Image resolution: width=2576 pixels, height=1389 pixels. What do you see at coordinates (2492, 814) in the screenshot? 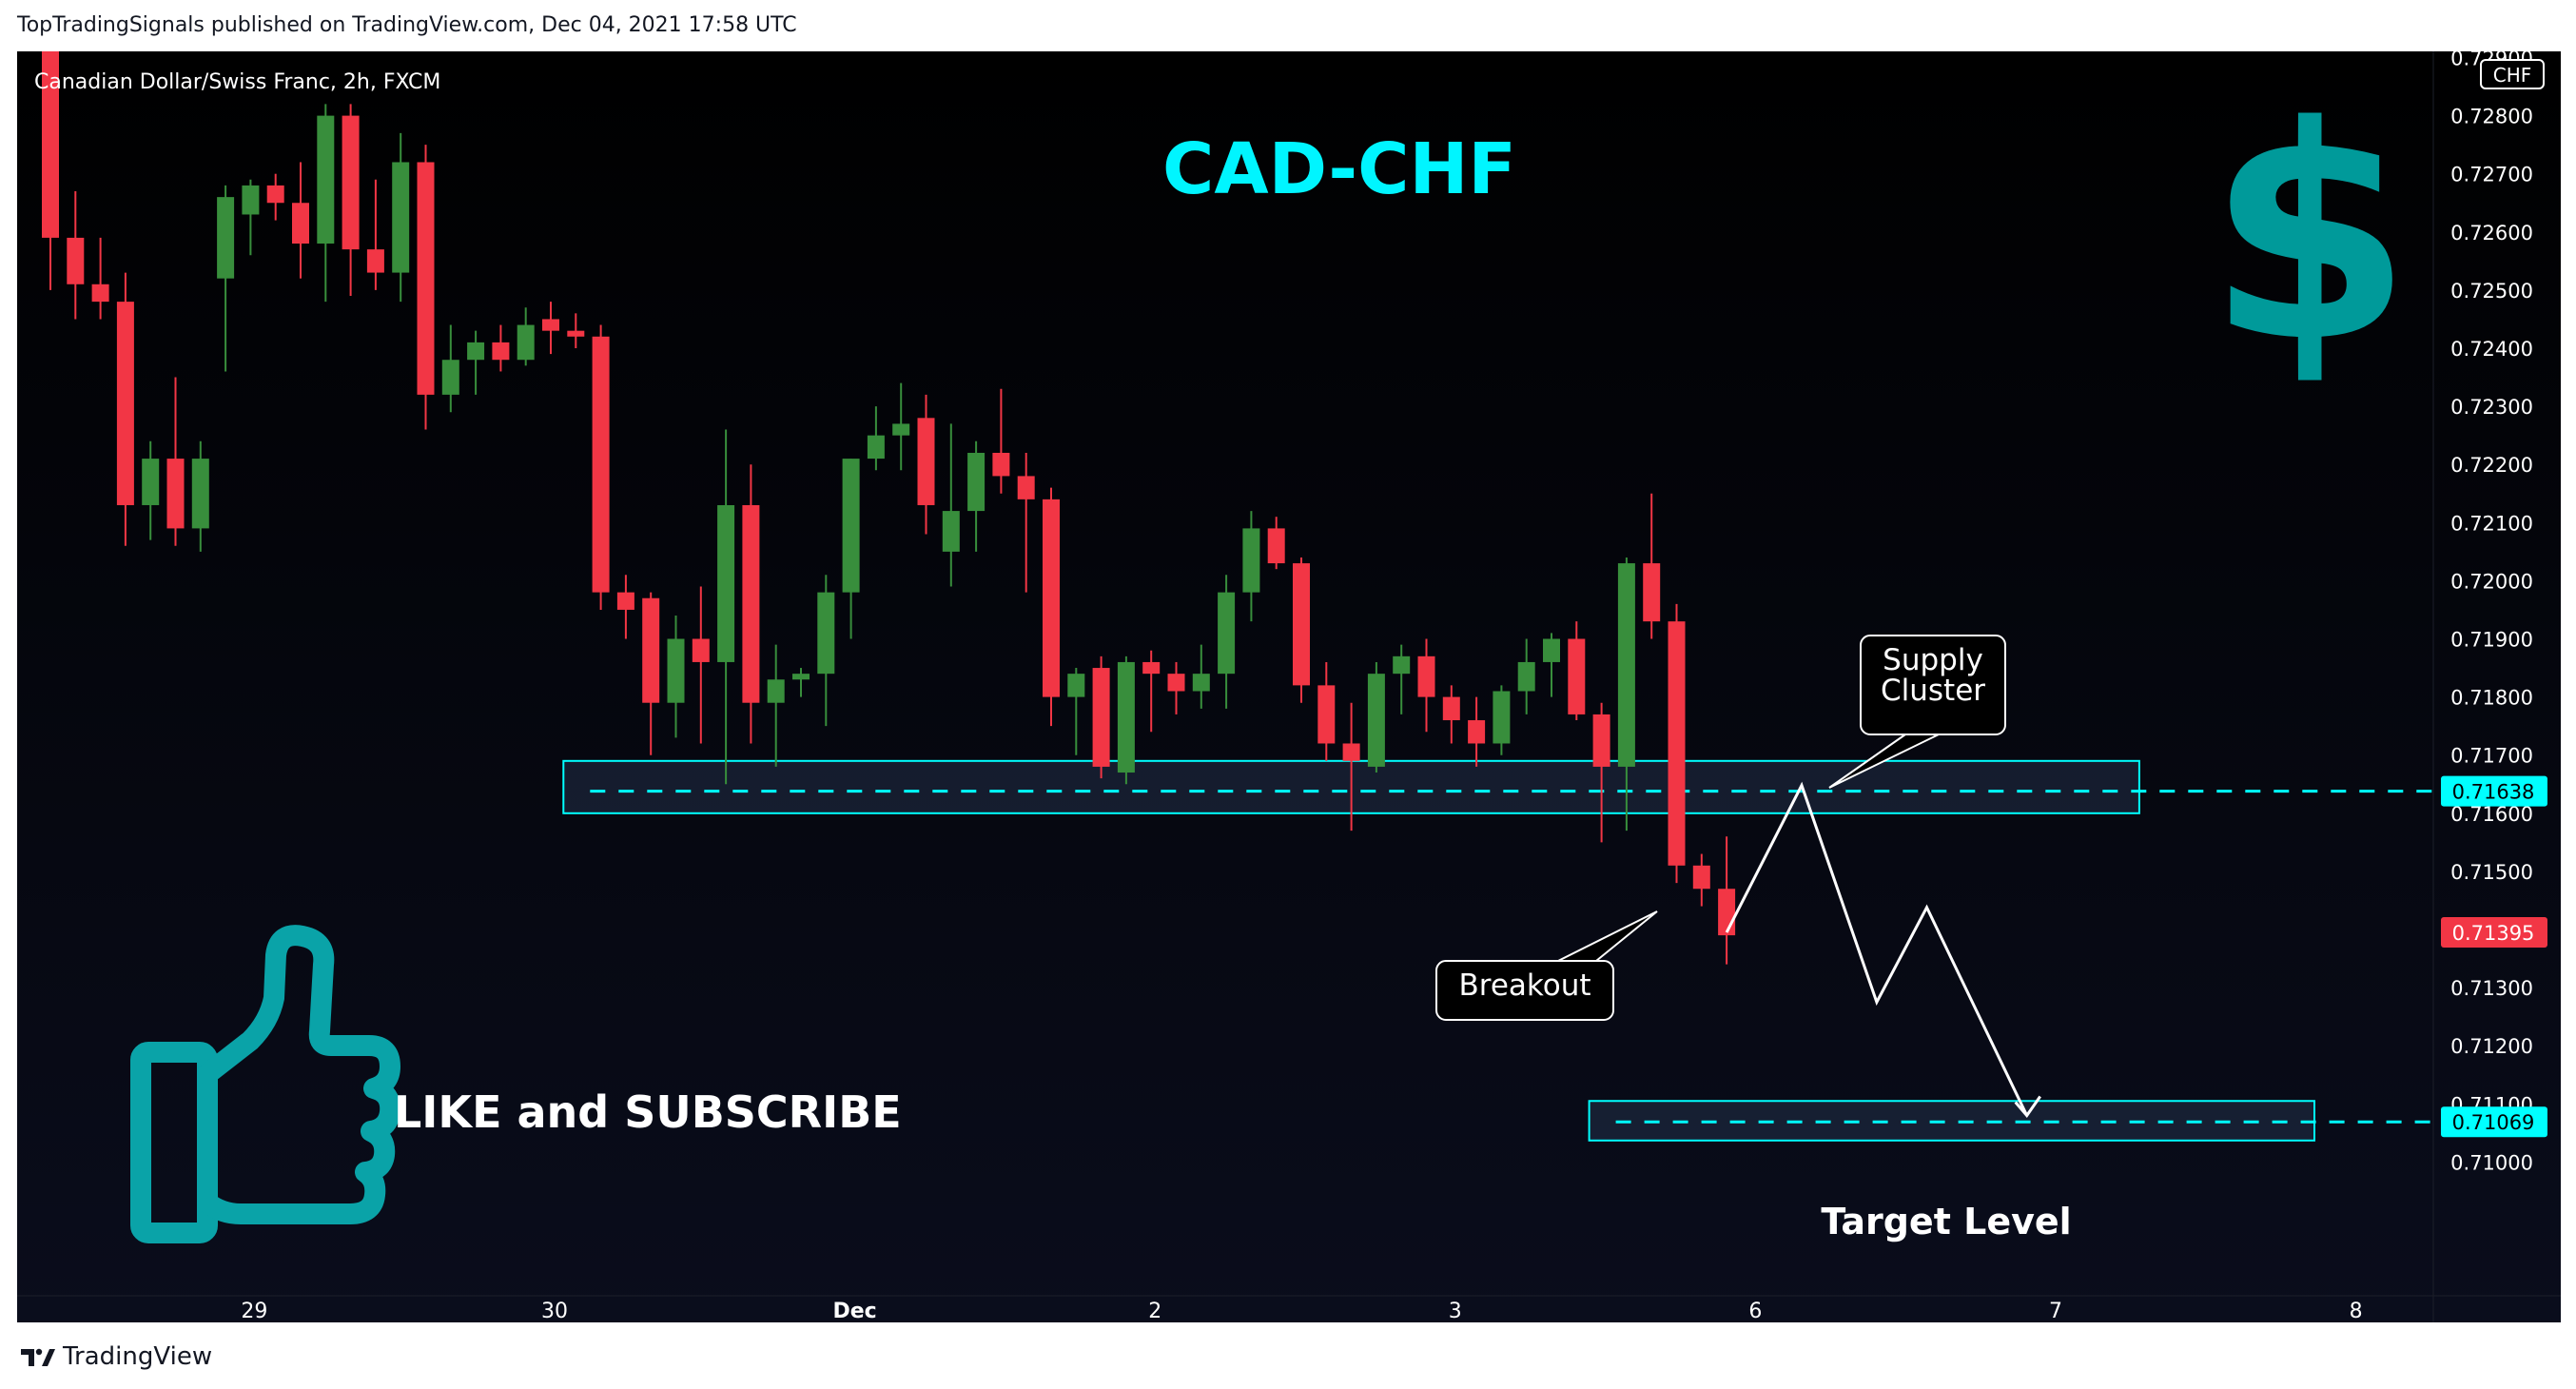
I see `price-tick-label: 0.71600` at bounding box center [2492, 814].